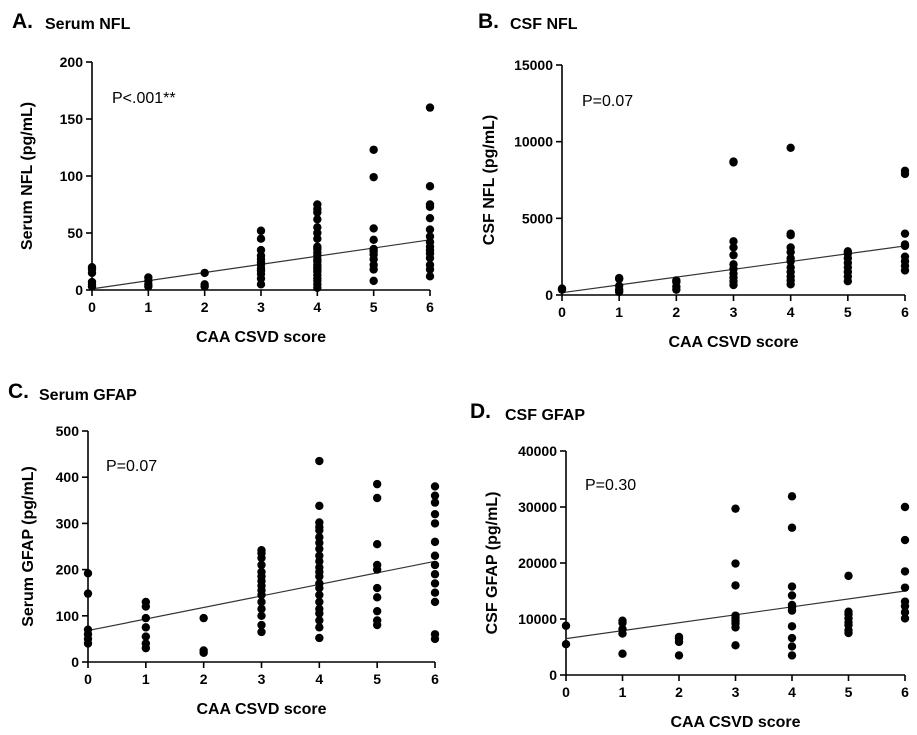 The height and width of the screenshot is (735, 917). I want to click on p-value-annotation: P<.001**, so click(144, 98).